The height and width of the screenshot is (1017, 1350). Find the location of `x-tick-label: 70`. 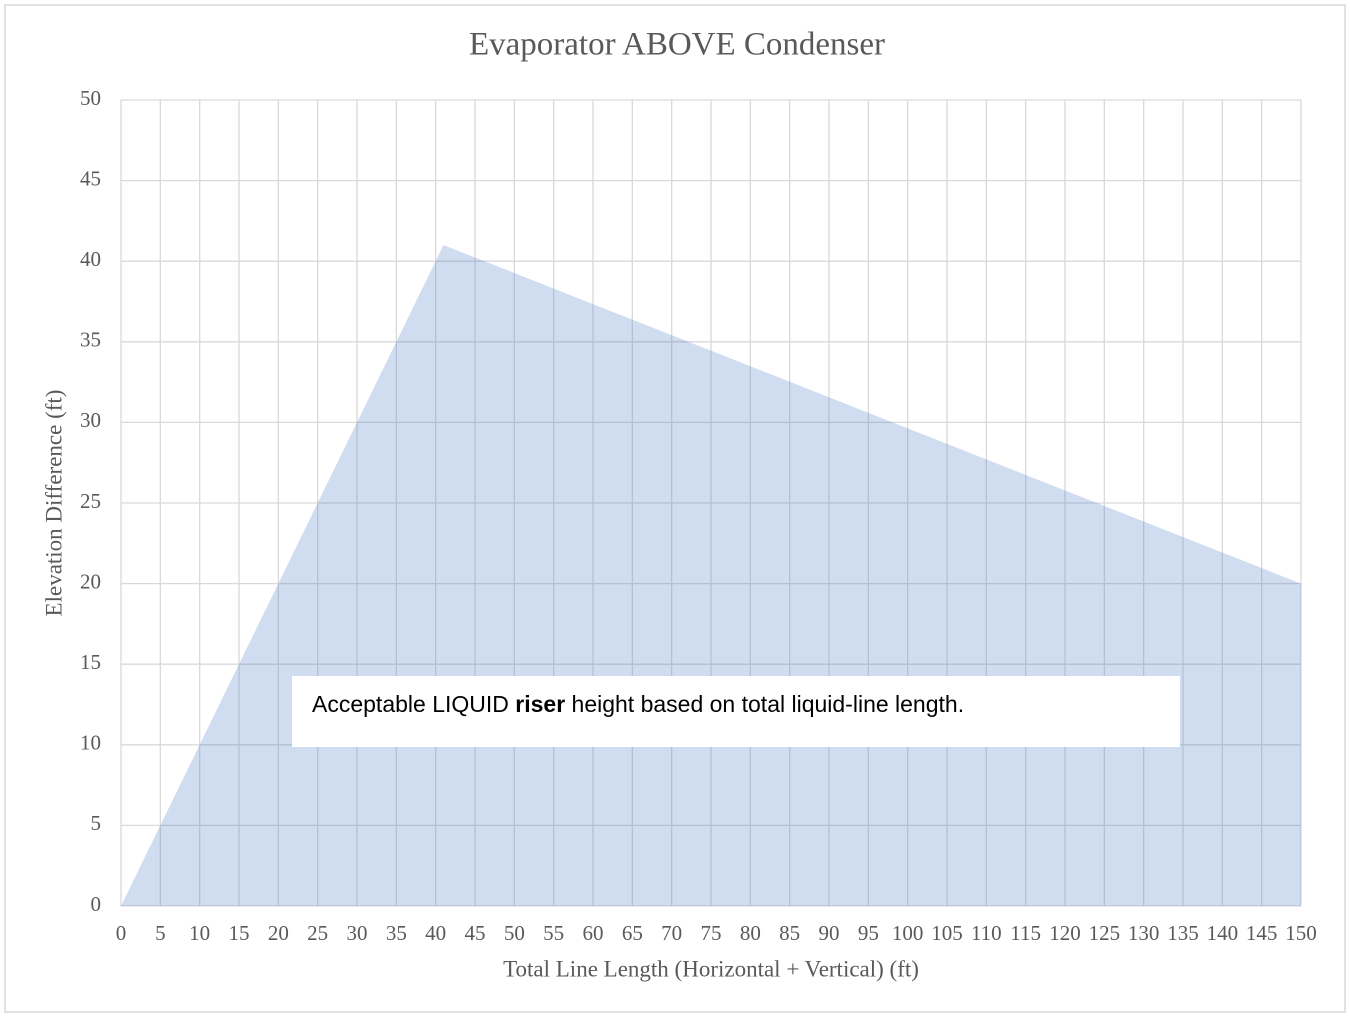

x-tick-label: 70 is located at coordinates (671, 933).